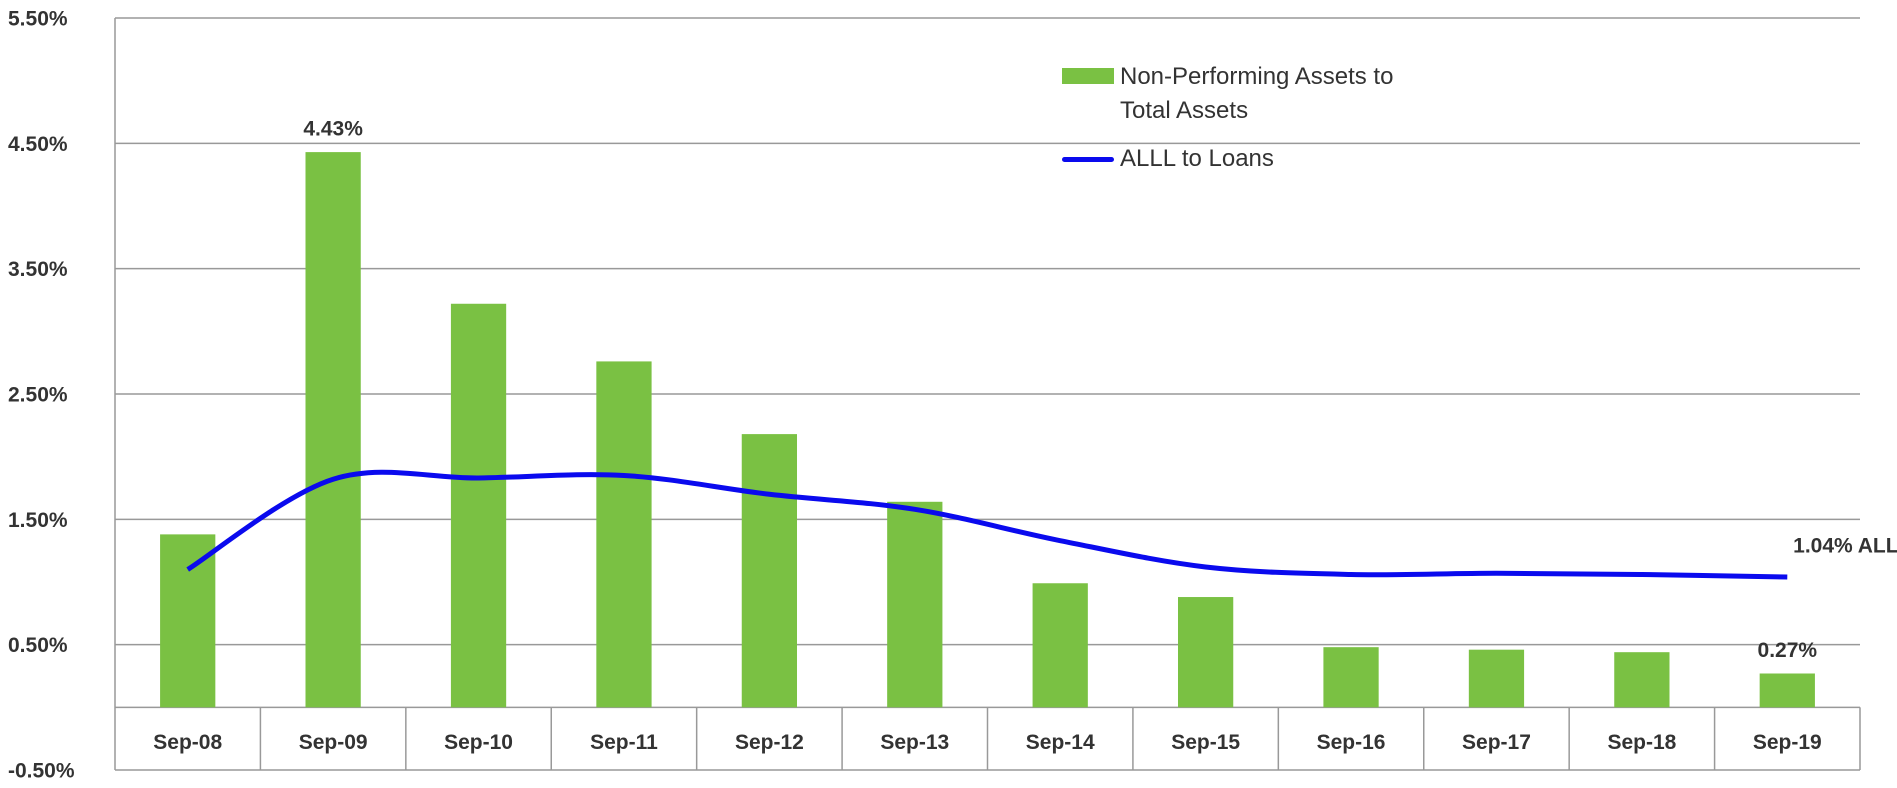  I want to click on y-tick-label: 2.50%, so click(38, 395).